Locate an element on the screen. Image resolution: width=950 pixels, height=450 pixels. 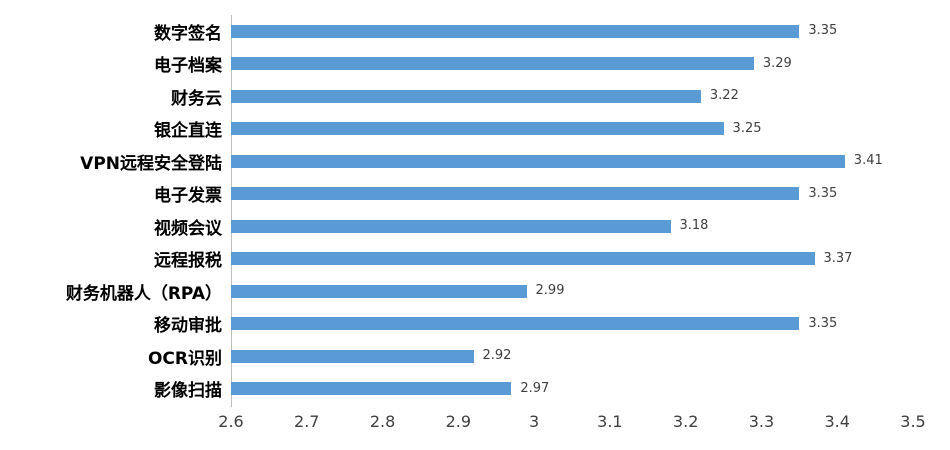
category-label: 财务云 is located at coordinates (196, 98).